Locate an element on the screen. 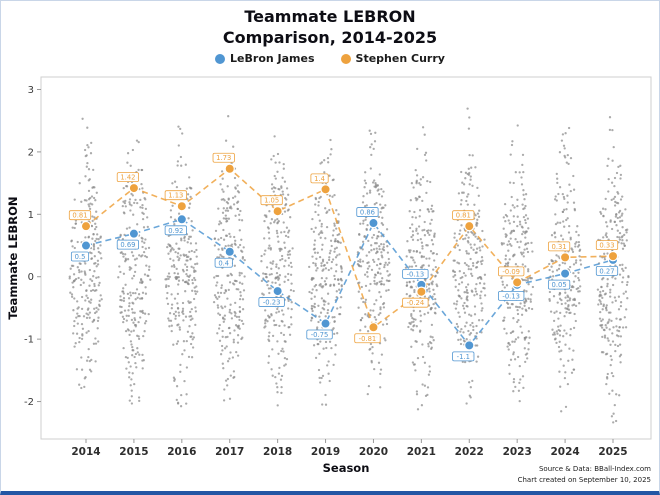 The image size is (660, 495). svg-text: -0.09 is located at coordinates (511, 272).